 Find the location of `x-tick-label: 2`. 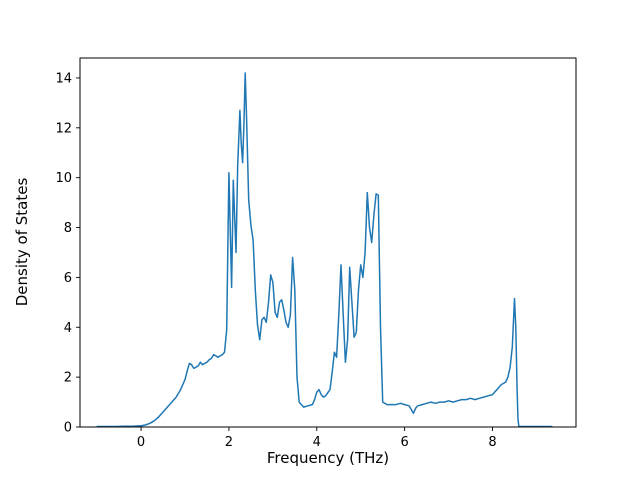

x-tick-label: 2 is located at coordinates (229, 442).